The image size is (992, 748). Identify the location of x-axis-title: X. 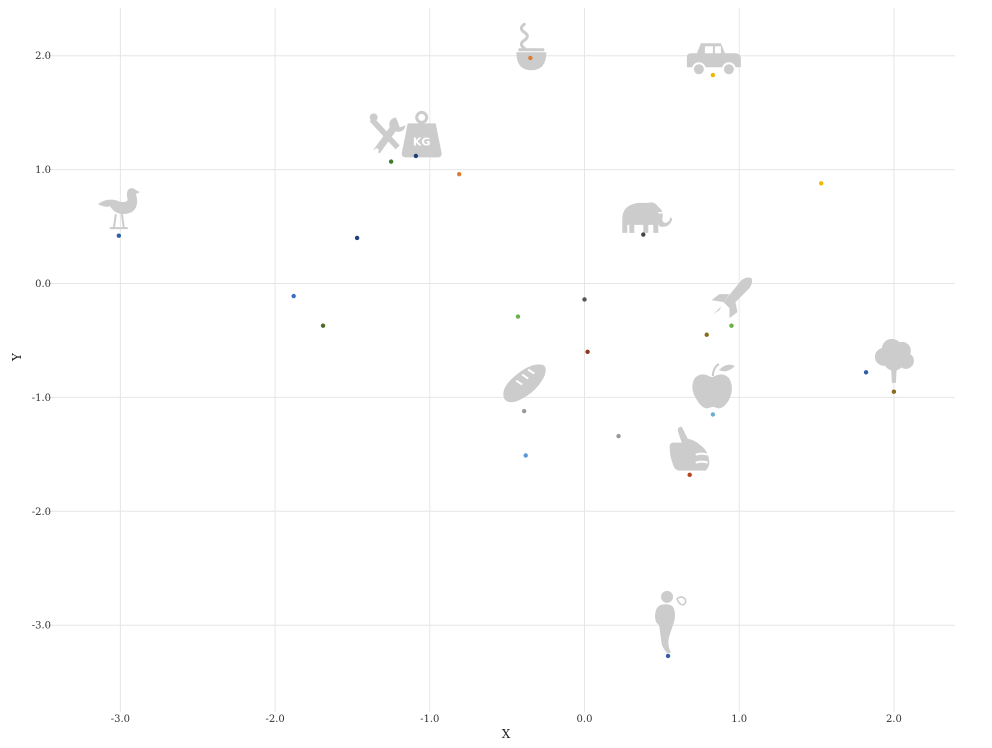
(506, 734).